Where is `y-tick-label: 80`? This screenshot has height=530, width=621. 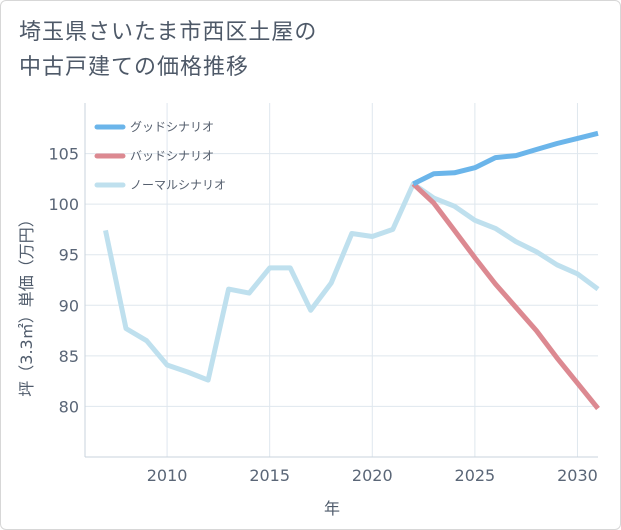
y-tick-label: 80 is located at coordinates (69, 406).